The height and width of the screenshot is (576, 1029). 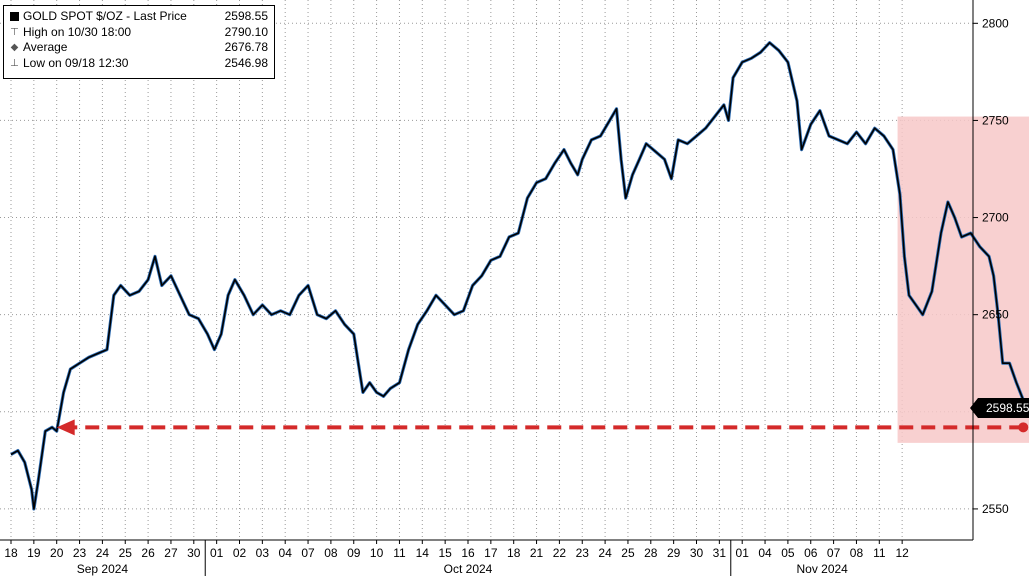 What do you see at coordinates (423, 553) in the screenshot?
I see `x-tick-label: 14` at bounding box center [423, 553].